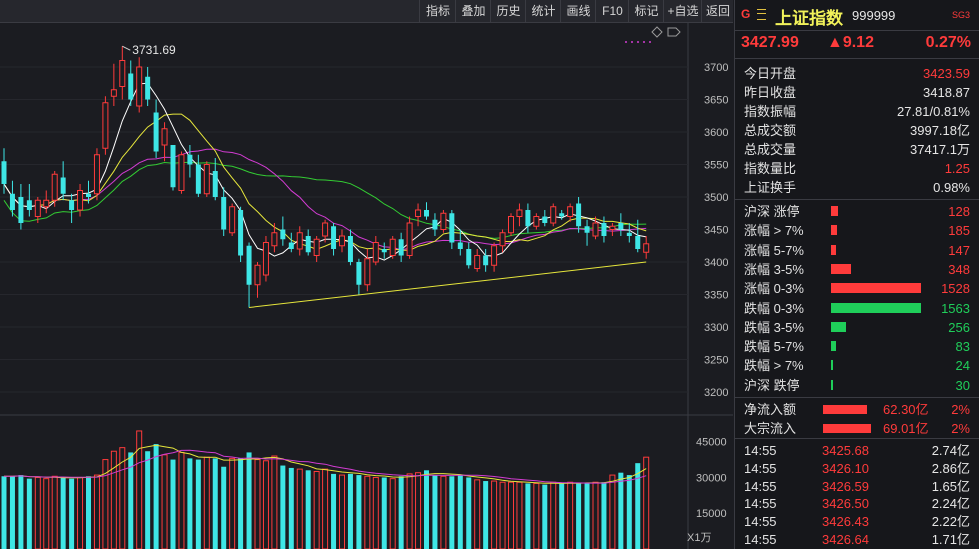  What do you see at coordinates (774, 250) in the screenshot?
I see `breadth-label: 涨幅 5-7%` at bounding box center [774, 250].